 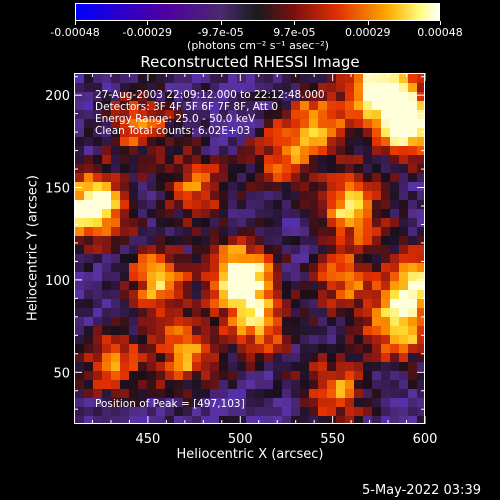 I want to click on colorbar-tick-label: -0.00048, so click(x=75, y=32).